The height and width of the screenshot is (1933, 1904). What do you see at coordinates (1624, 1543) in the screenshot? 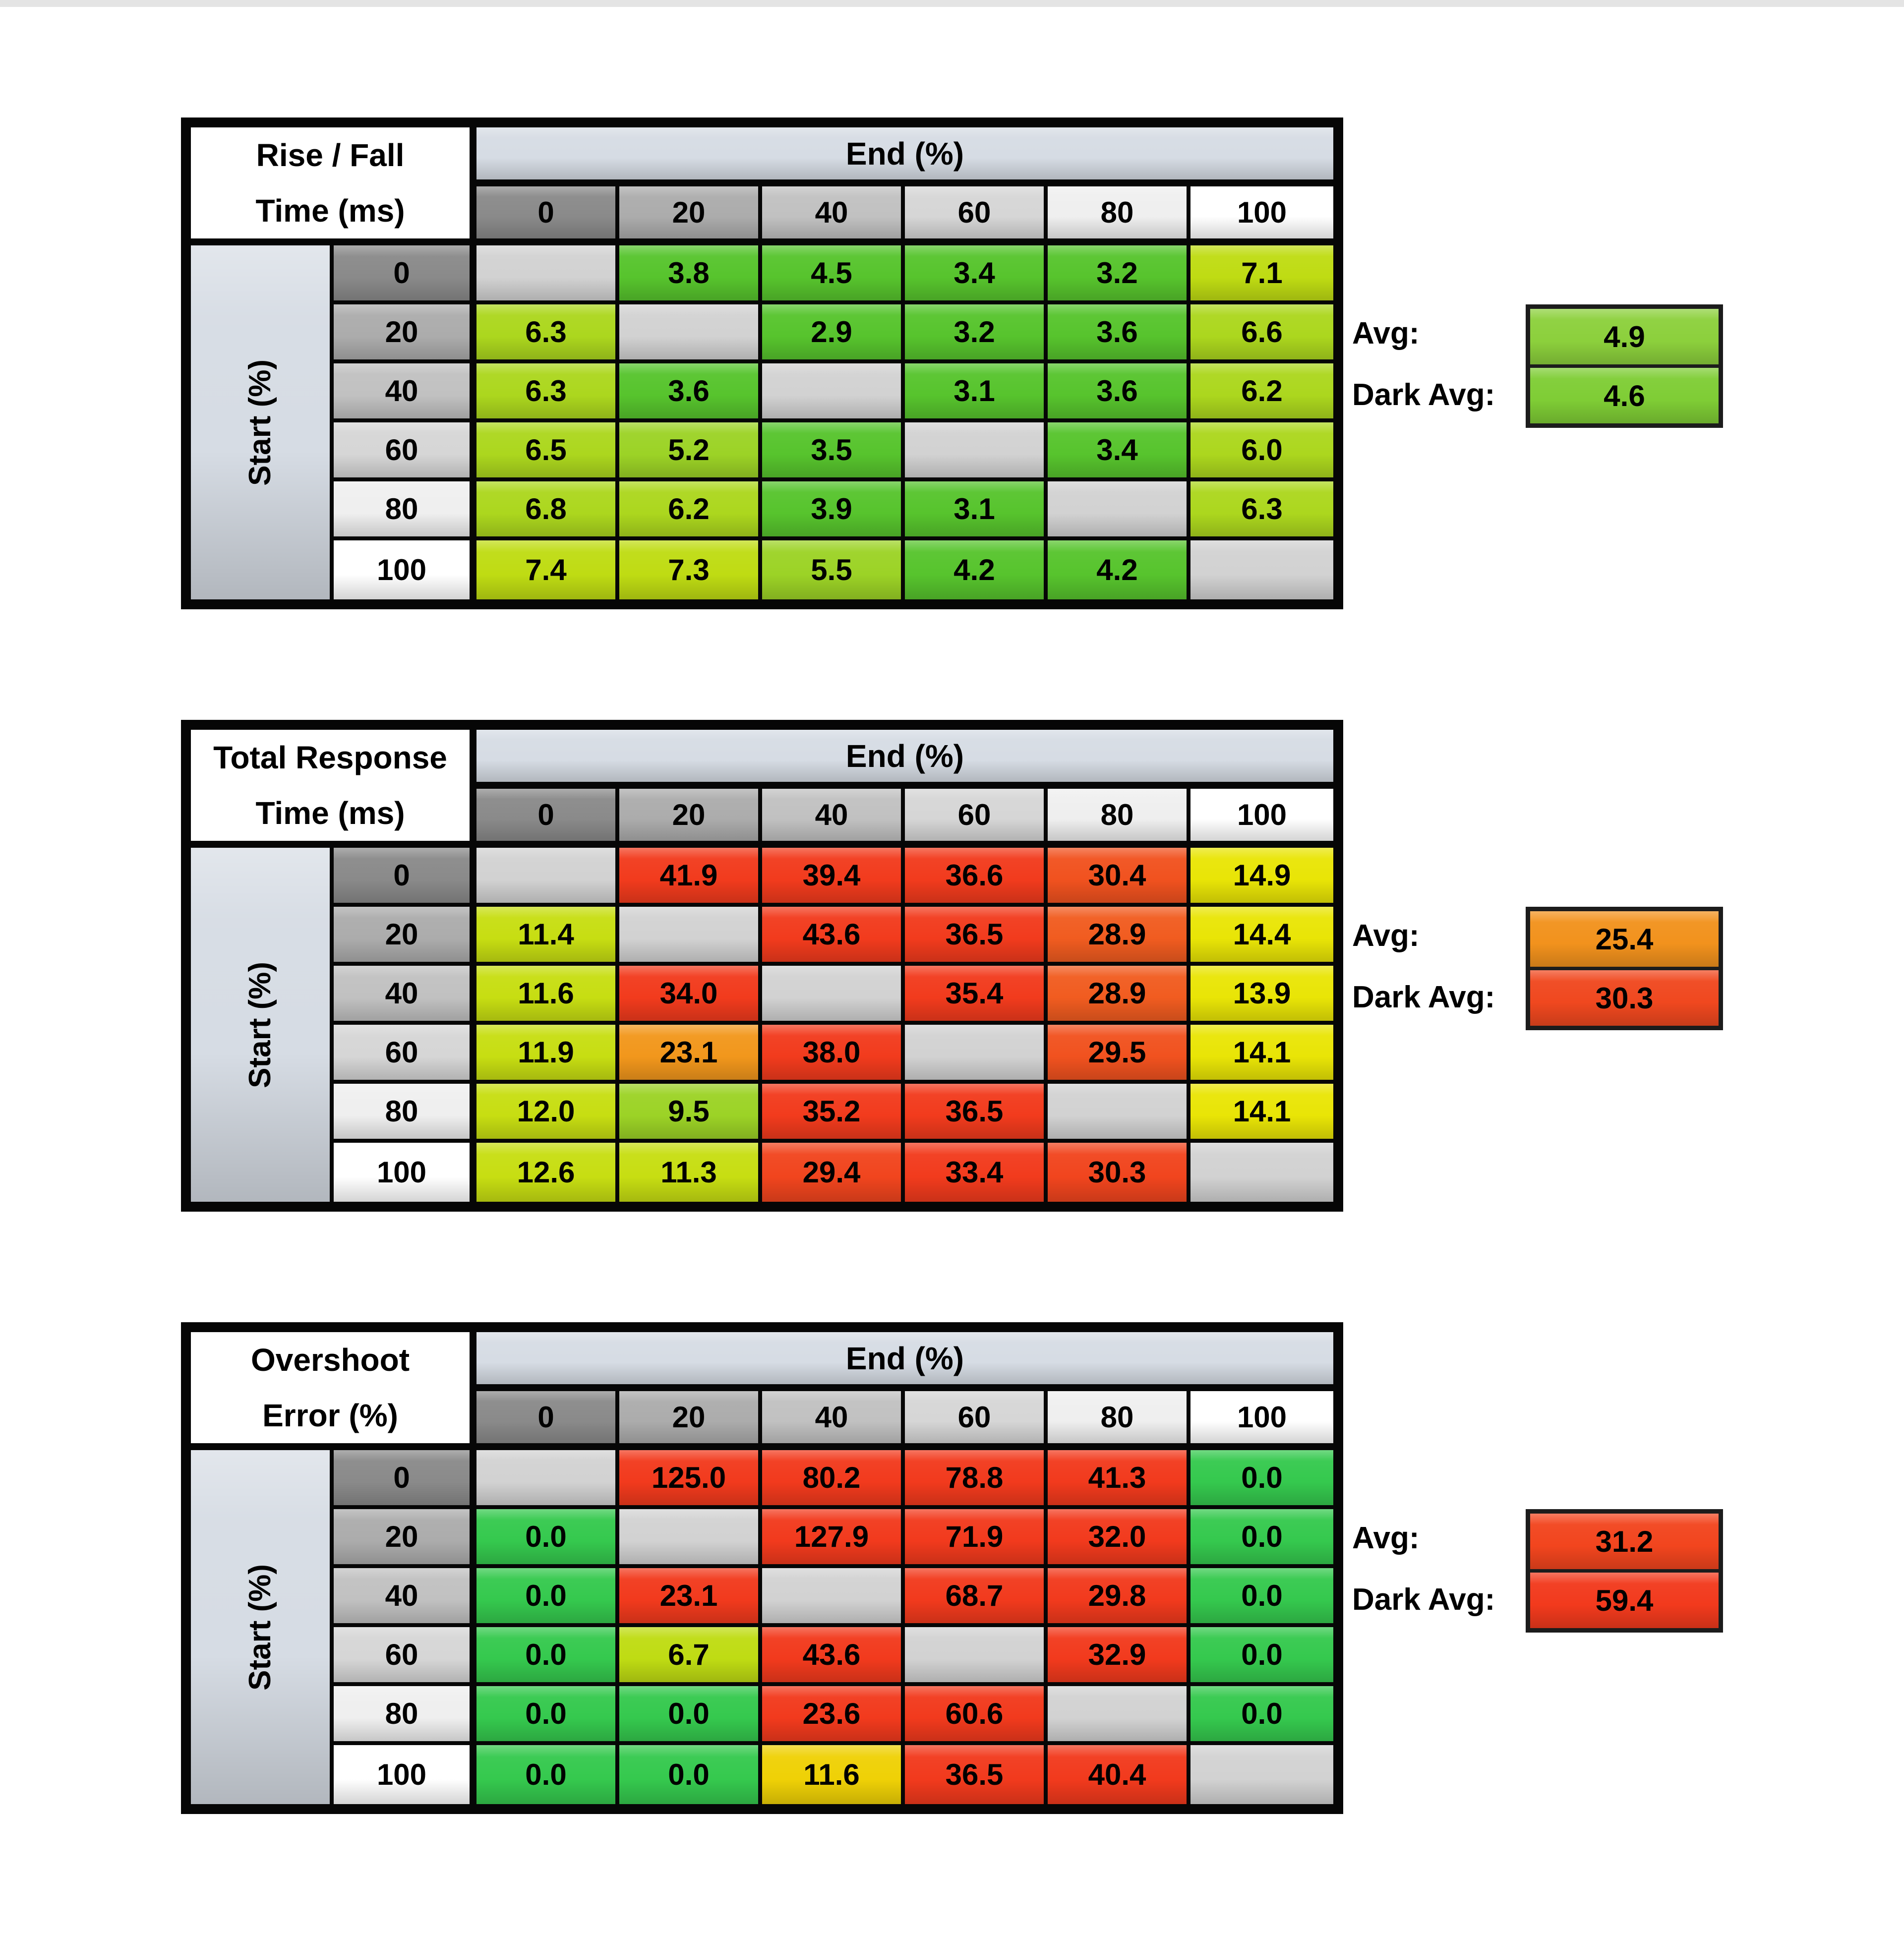
I see `avg-value: 31.2` at bounding box center [1624, 1543].